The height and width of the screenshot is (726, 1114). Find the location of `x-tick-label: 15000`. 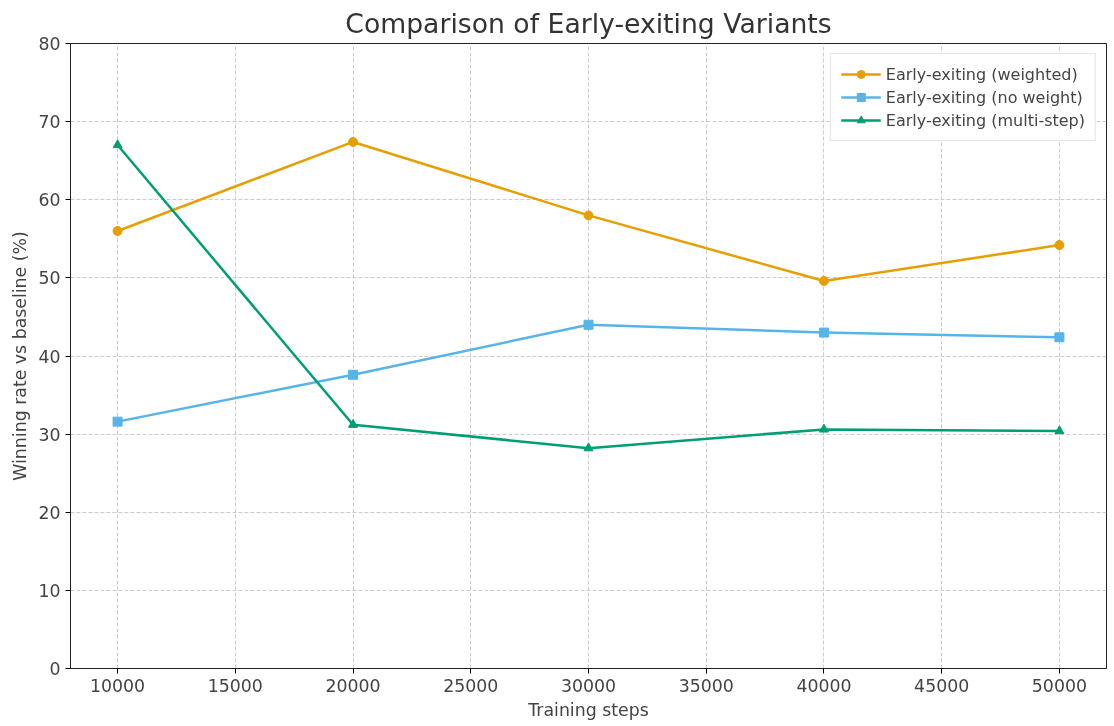

x-tick-label: 15000 is located at coordinates (235, 685).